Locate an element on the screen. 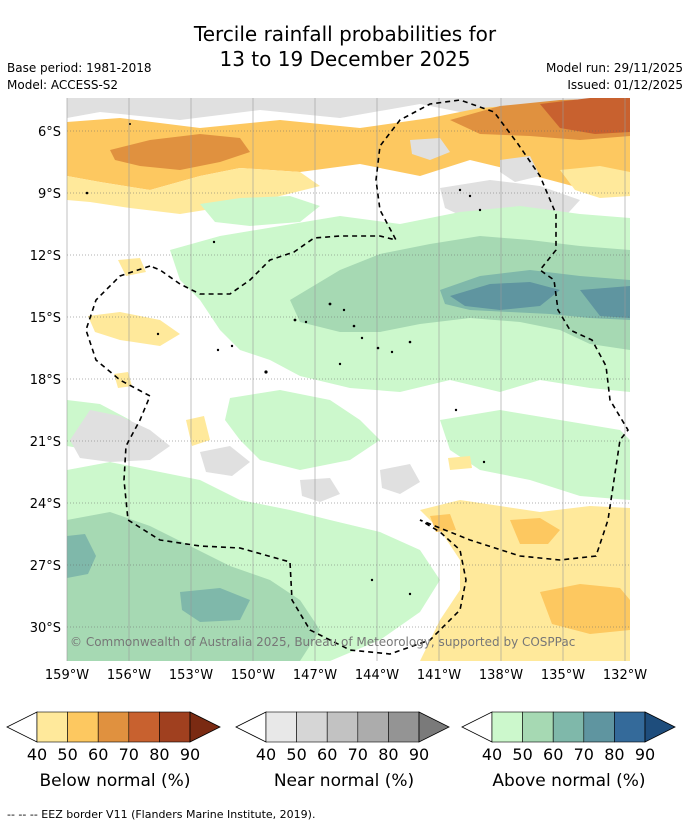  legend-area: 40 50 60 70 80 90 40 50 60 70 80 90 40 50 60 70 80 90 is located at coordinates (341, 737).